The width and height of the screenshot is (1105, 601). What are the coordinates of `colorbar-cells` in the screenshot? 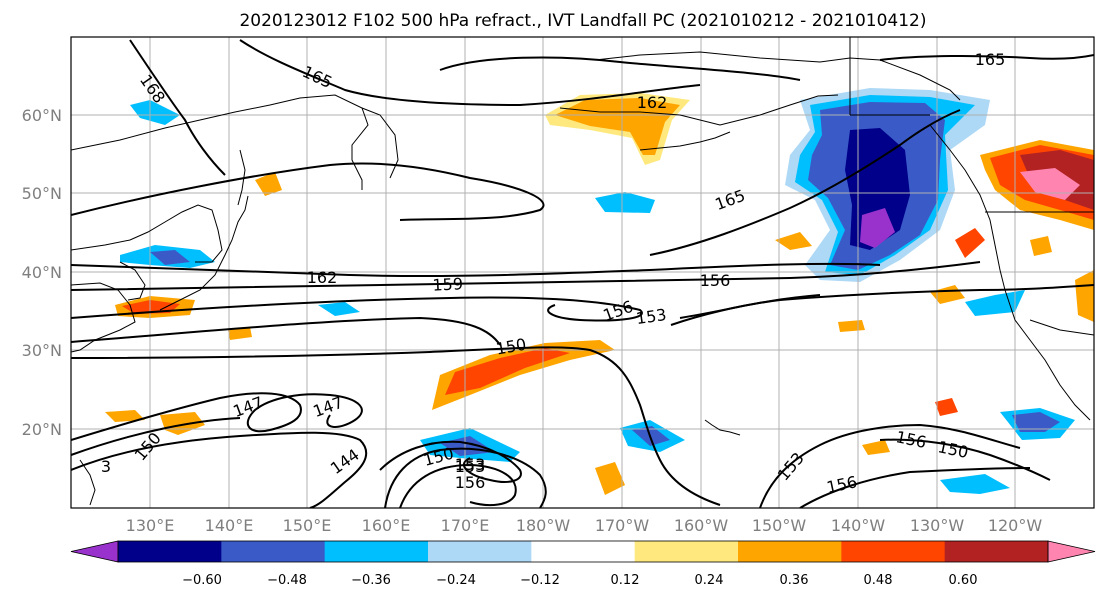 It's located at (583, 551).